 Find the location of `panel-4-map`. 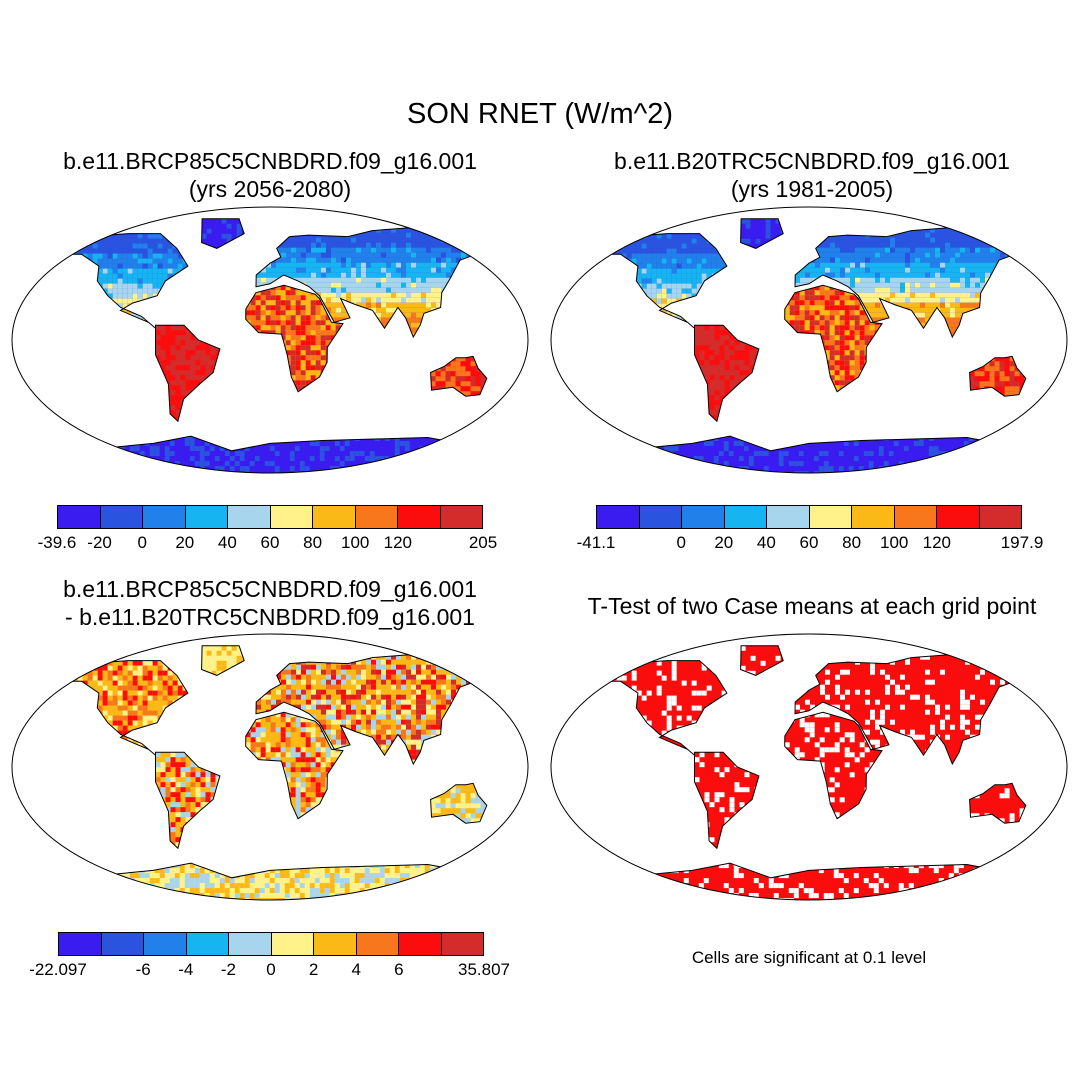

panel-4-map is located at coordinates (809, 767).